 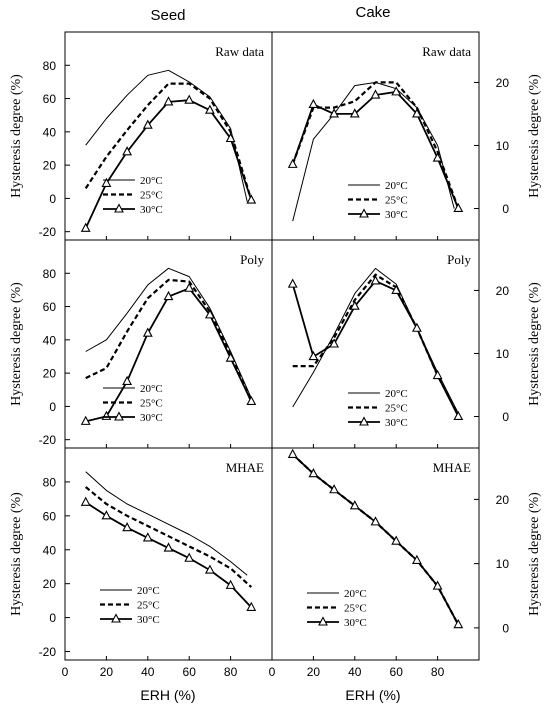 What do you see at coordinates (459, 259) in the screenshot?
I see `panel-label: Poly` at bounding box center [459, 259].